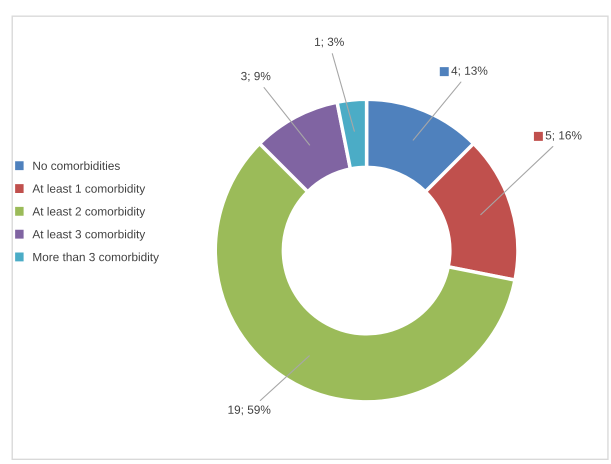 The height and width of the screenshot is (464, 611). What do you see at coordinates (96, 258) in the screenshot?
I see `legend-label: More than 3 comorbidity` at bounding box center [96, 258].